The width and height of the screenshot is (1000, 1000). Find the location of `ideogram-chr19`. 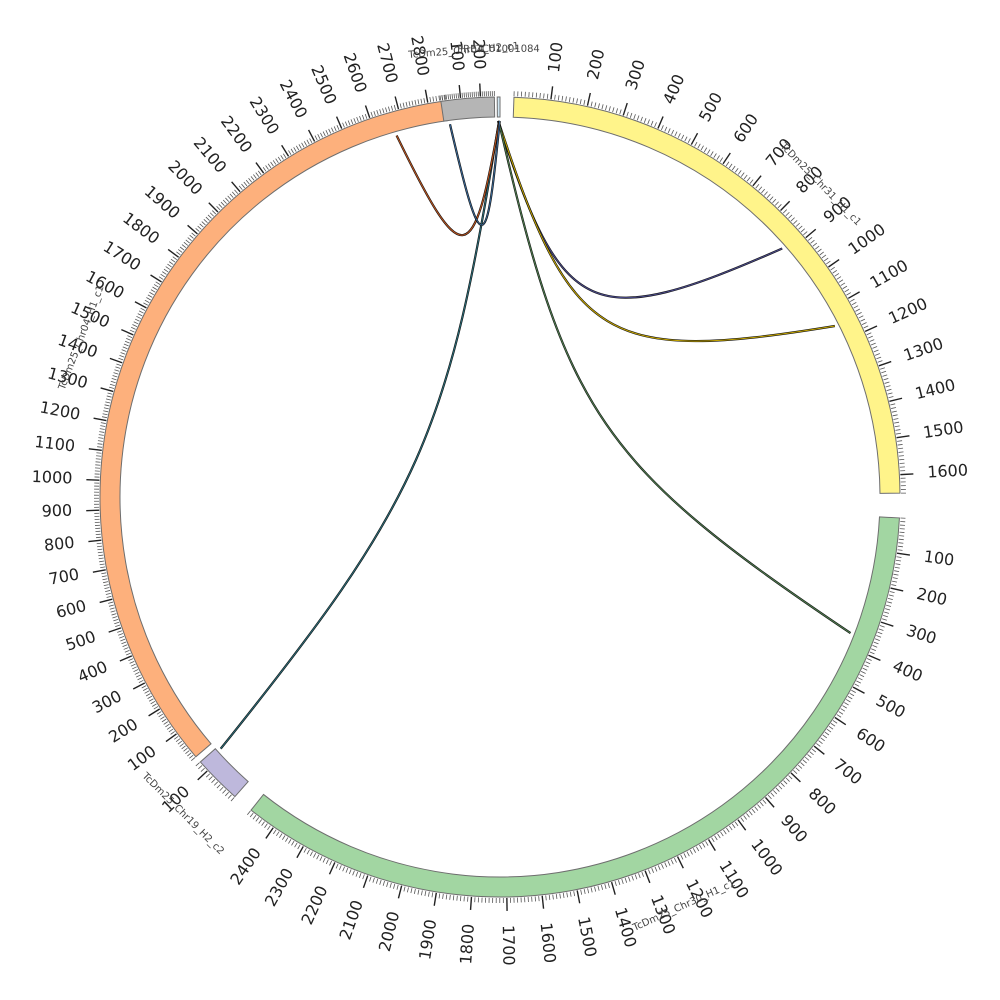

ideogram-chr19 is located at coordinates (224, 772).